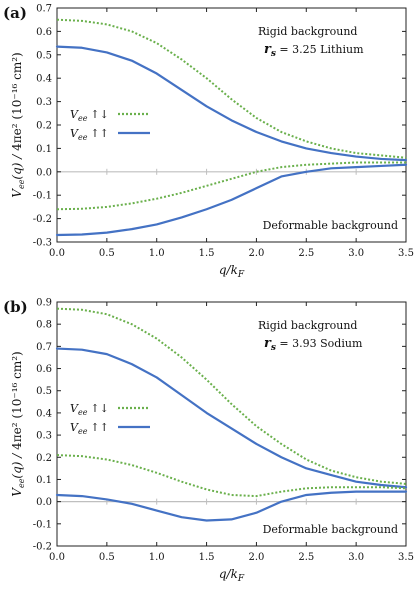  Describe the element at coordinates (42, 243) in the screenshot. I see `y-tick-label: -0.3` at that location.